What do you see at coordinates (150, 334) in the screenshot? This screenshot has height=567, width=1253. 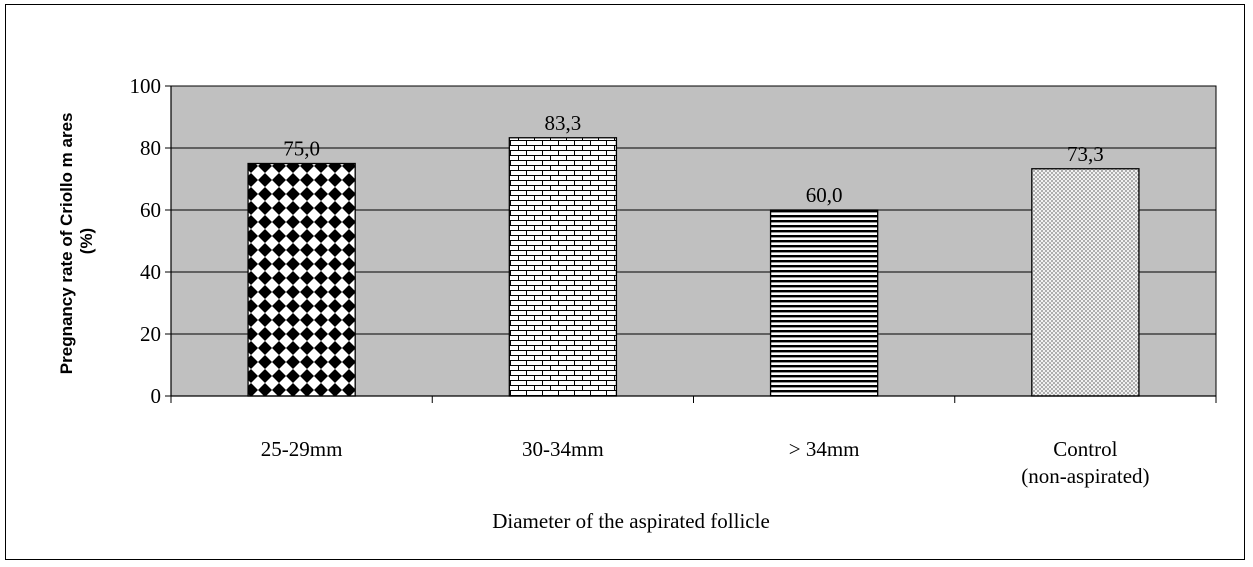 I see `y-tick-label: 20` at bounding box center [150, 334].